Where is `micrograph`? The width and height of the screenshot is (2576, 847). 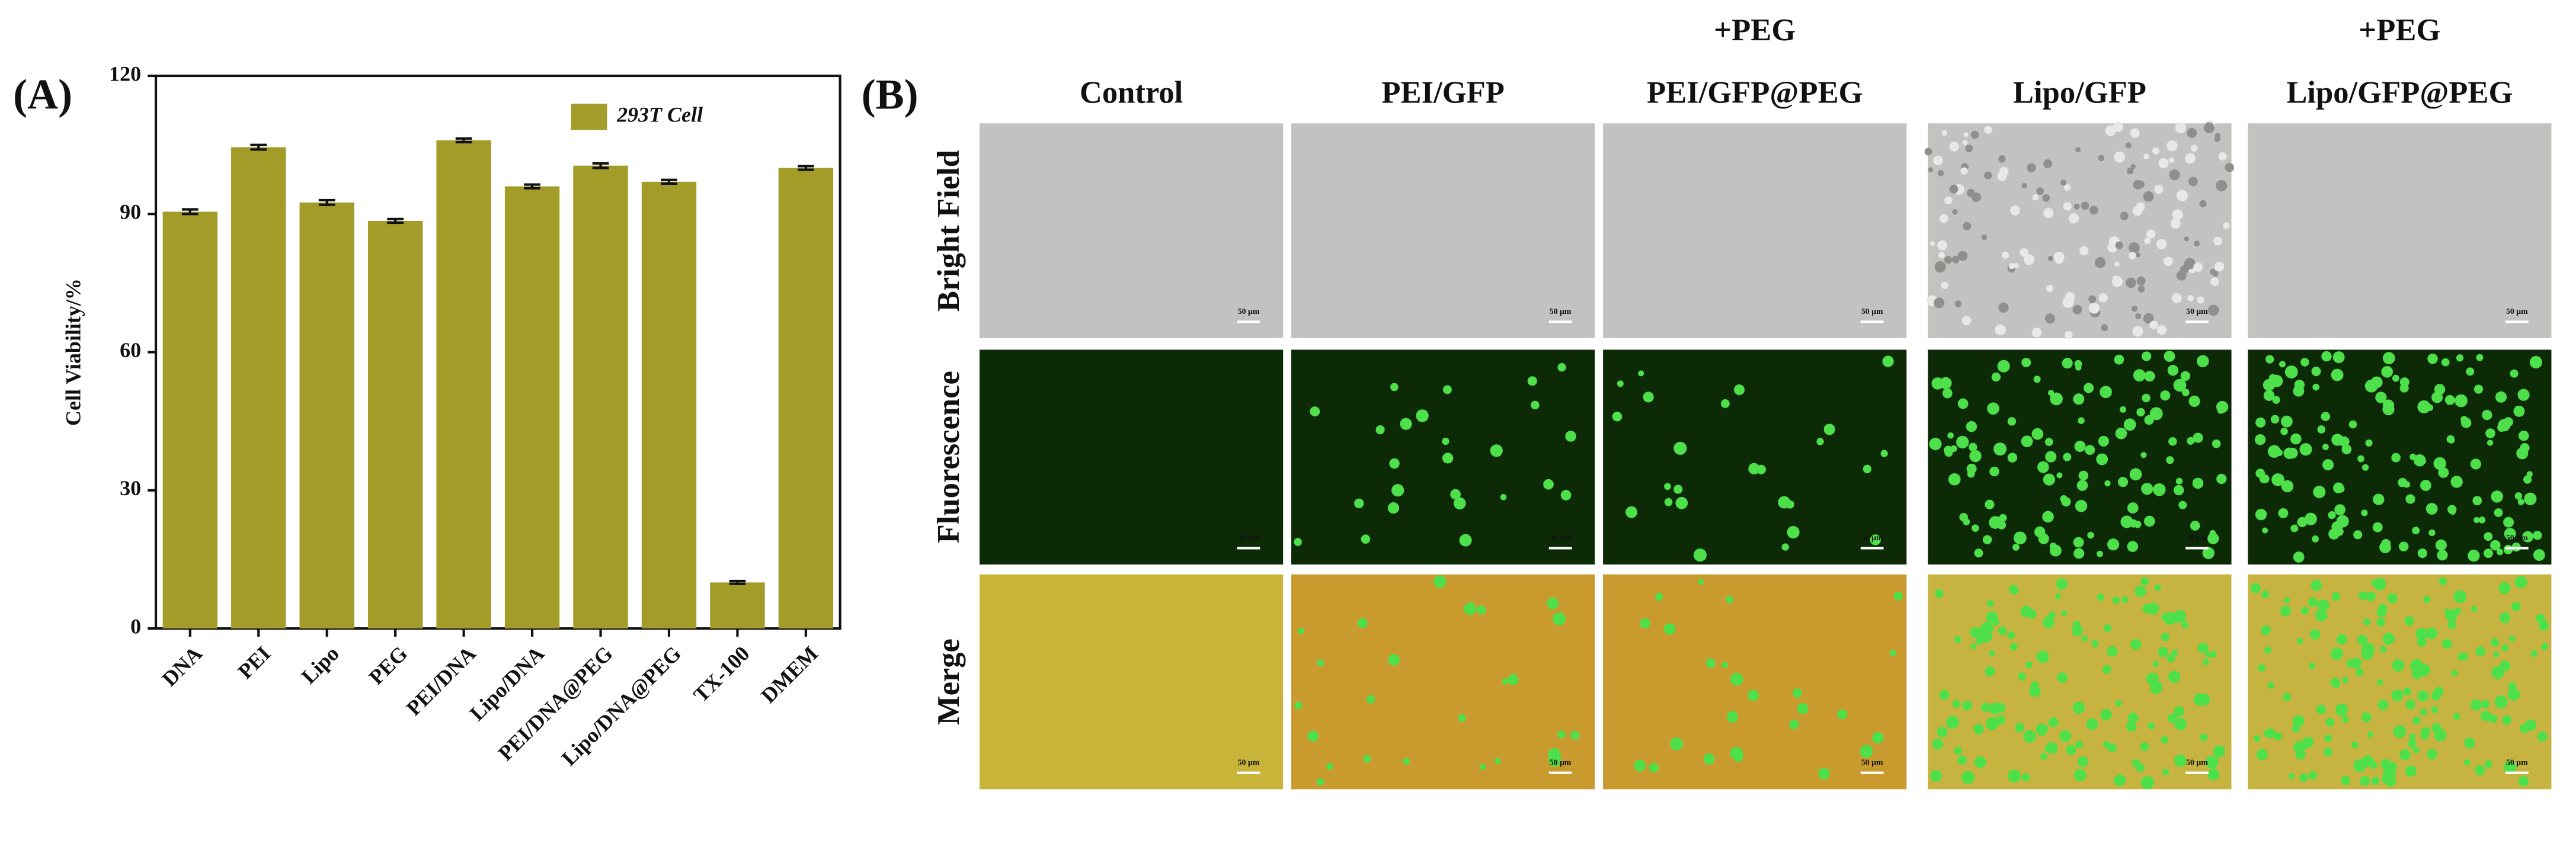 micrograph is located at coordinates (2400, 682).